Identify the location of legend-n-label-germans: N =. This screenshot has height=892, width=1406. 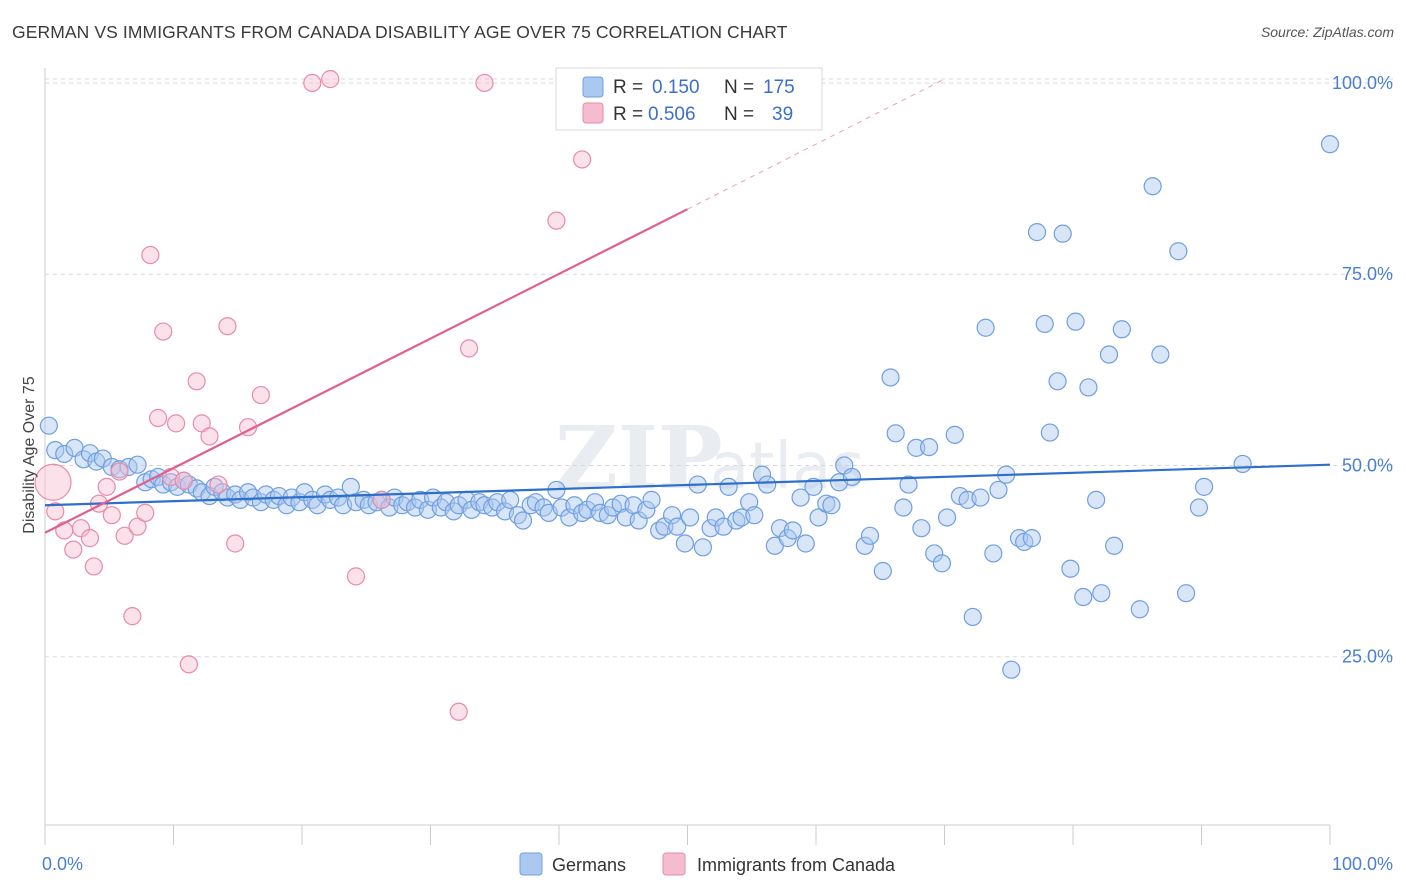
(739, 87).